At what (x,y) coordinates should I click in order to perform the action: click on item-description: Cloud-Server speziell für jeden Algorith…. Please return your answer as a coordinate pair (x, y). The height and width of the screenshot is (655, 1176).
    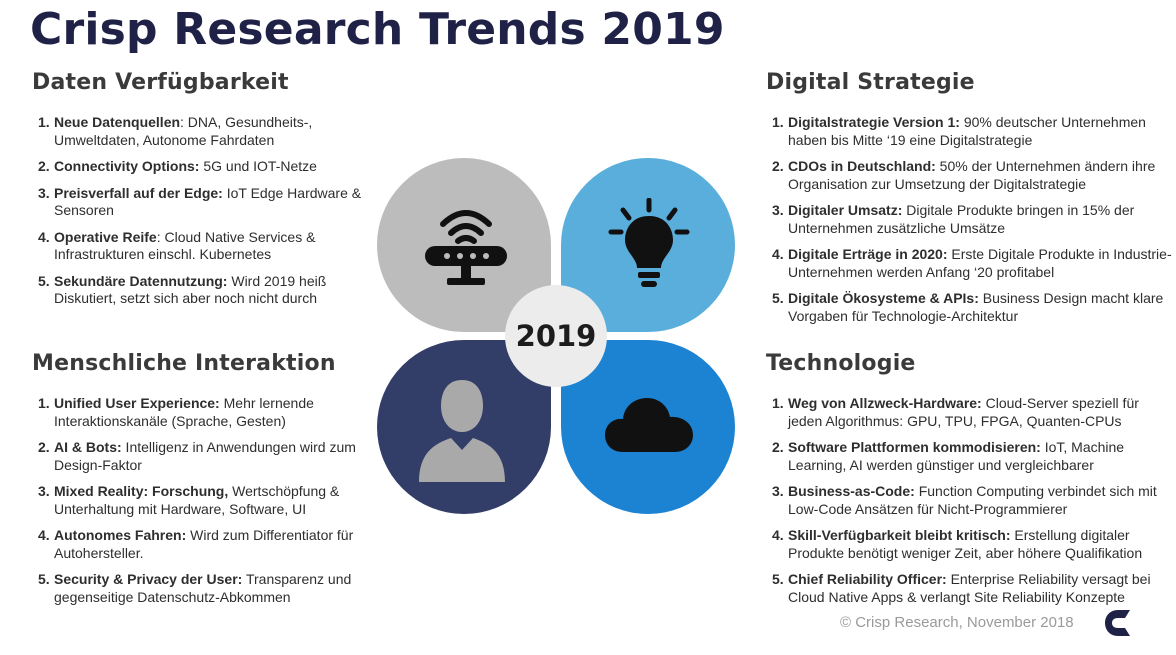
    Looking at the image, I should click on (963, 412).